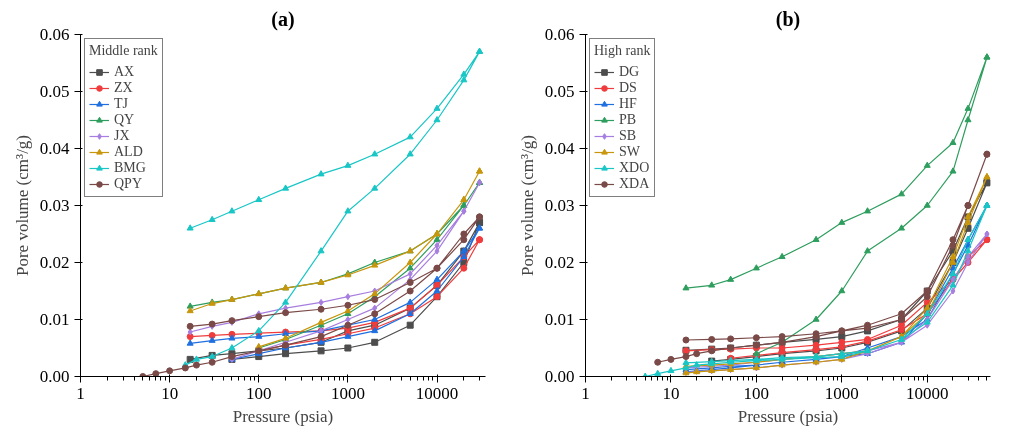 The width and height of the screenshot is (1018, 432). Describe the element at coordinates (123, 51) in the screenshot. I see `legend-title: Middle rank` at that location.